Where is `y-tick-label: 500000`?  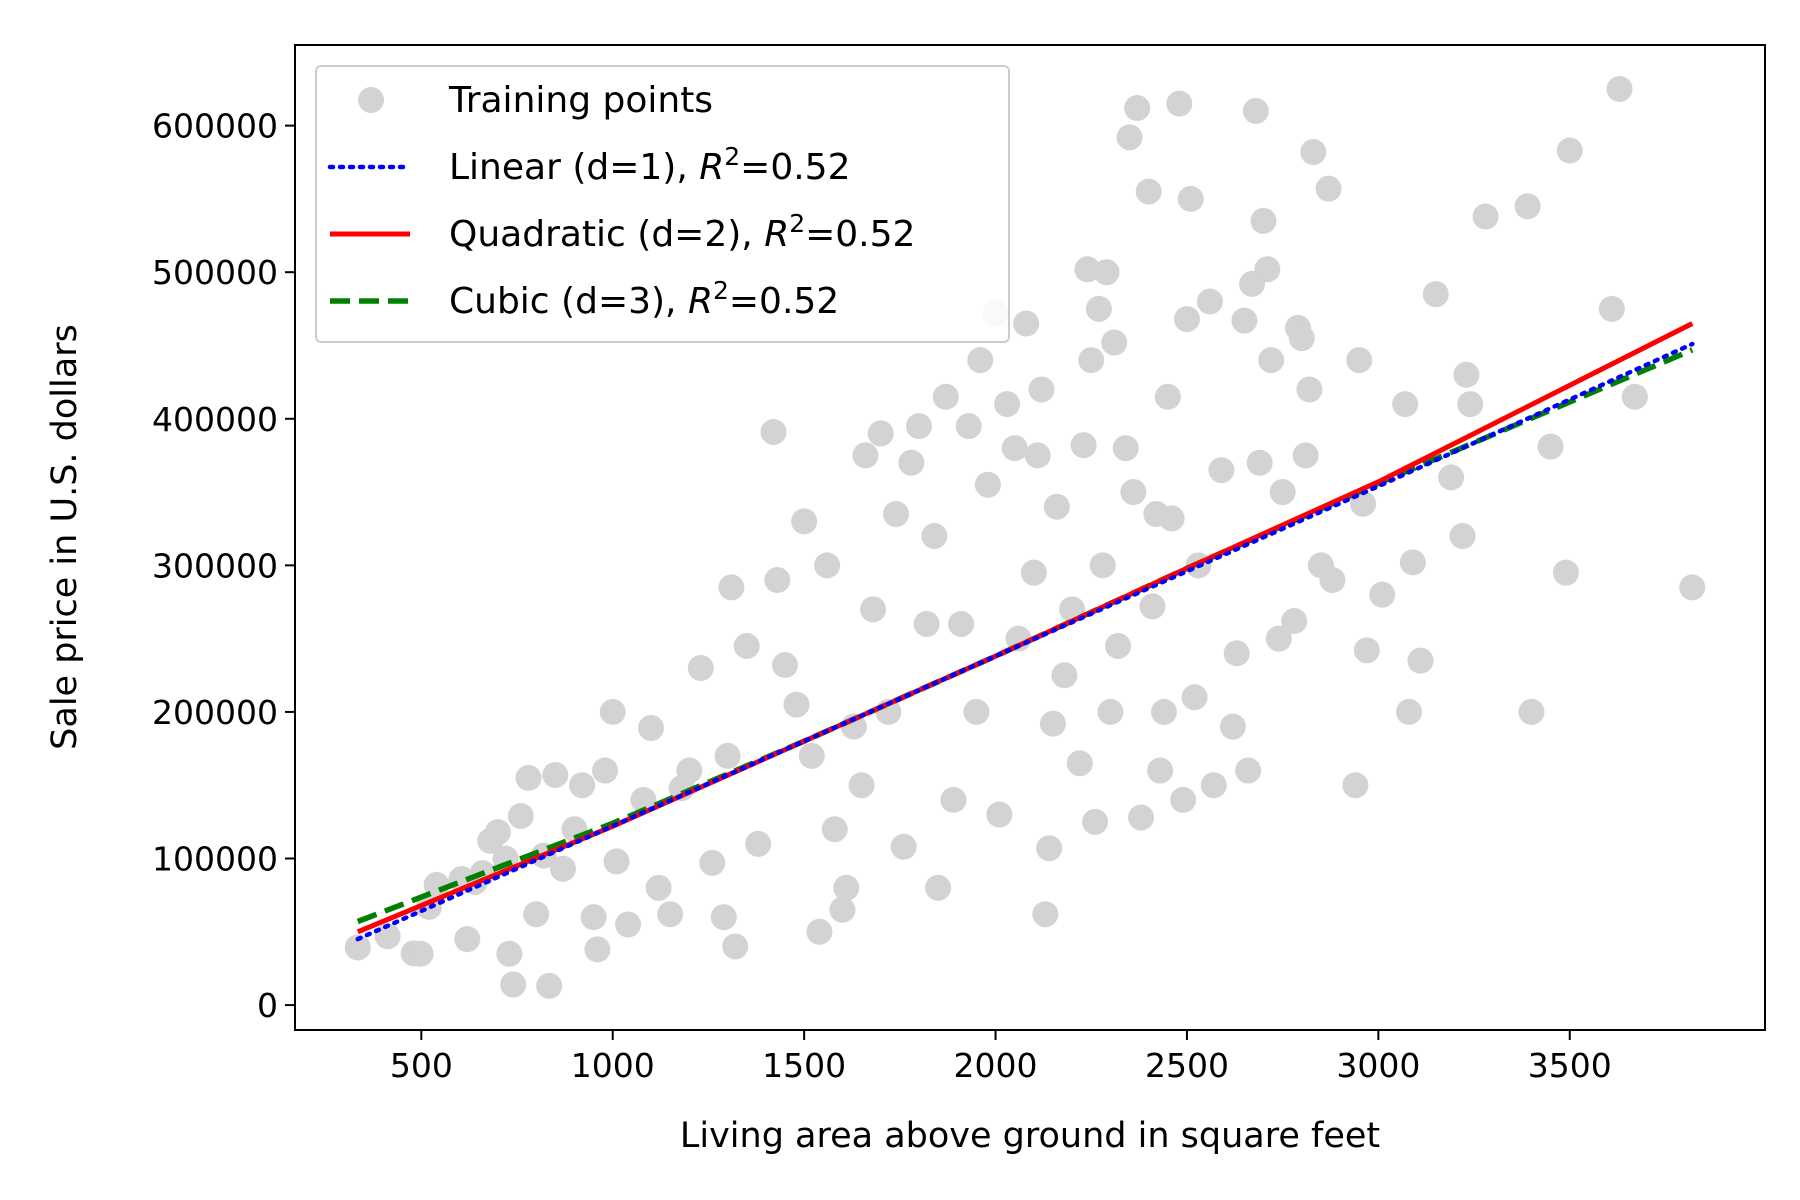 y-tick-label: 500000 is located at coordinates (215, 272).